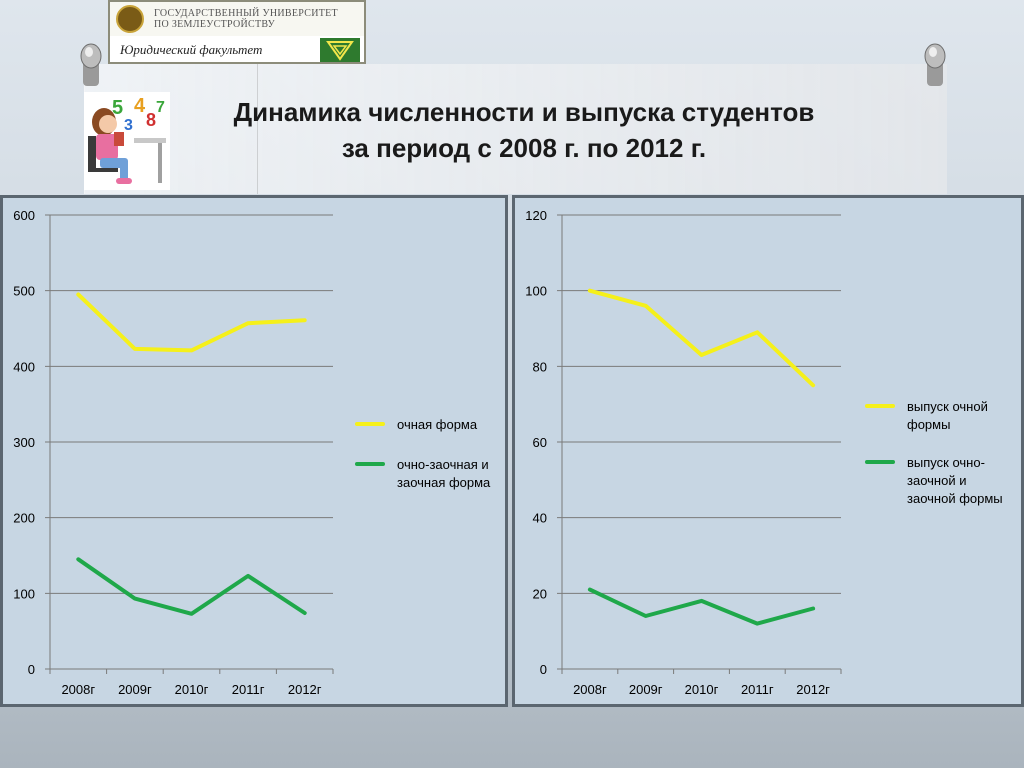 The image size is (1024, 768). Describe the element at coordinates (24, 366) in the screenshot. I see `enrollment-y-tick-label: 400` at that location.